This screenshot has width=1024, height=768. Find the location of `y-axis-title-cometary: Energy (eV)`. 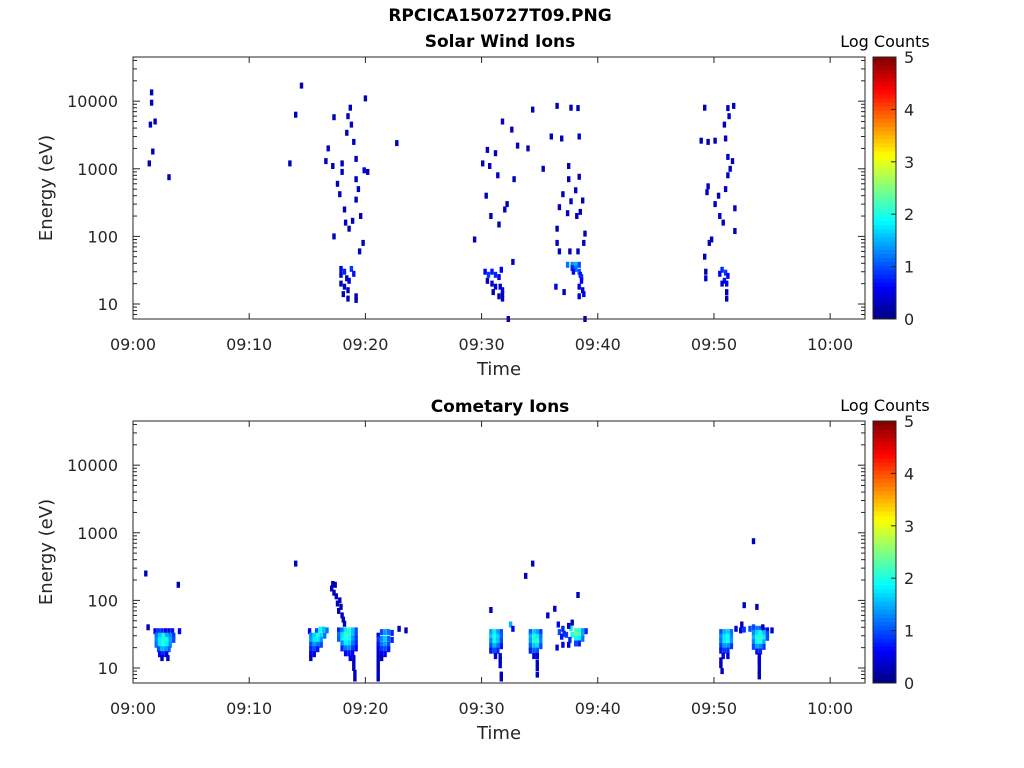

y-axis-title-cometary: Energy (eV) is located at coordinates (46, 552).